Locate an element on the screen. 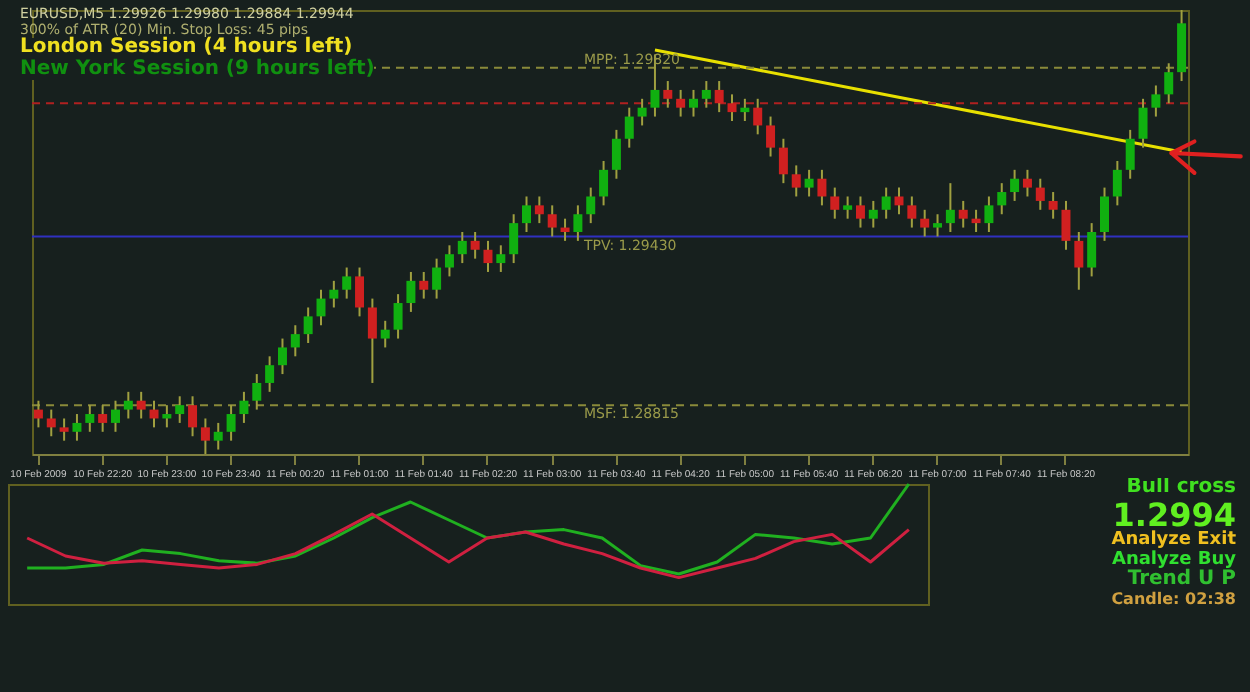 Image resolution: width=1250 pixels, height=692 pixels. text: Bull cross is located at coordinates (1180, 487).